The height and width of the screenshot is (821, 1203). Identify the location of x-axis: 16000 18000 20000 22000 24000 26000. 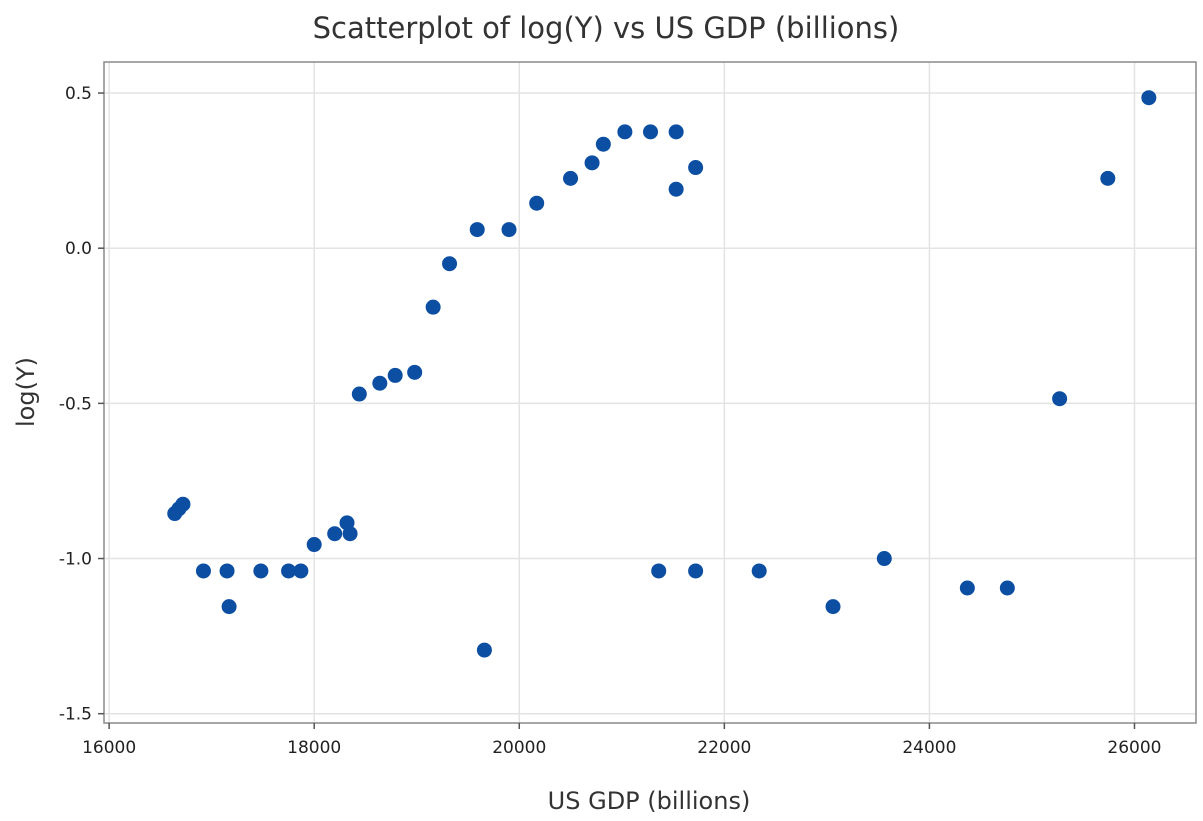
(622, 740).